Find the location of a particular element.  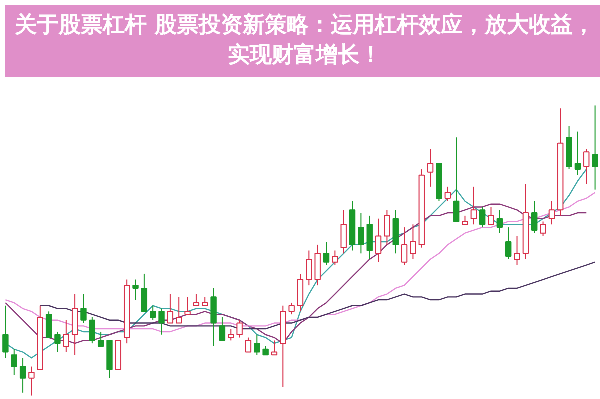

chart-title: 关于股票杠杆 股票投资新策略：运用杠杆效应，放大收益，实现财富增长！ is located at coordinates (305, 41).